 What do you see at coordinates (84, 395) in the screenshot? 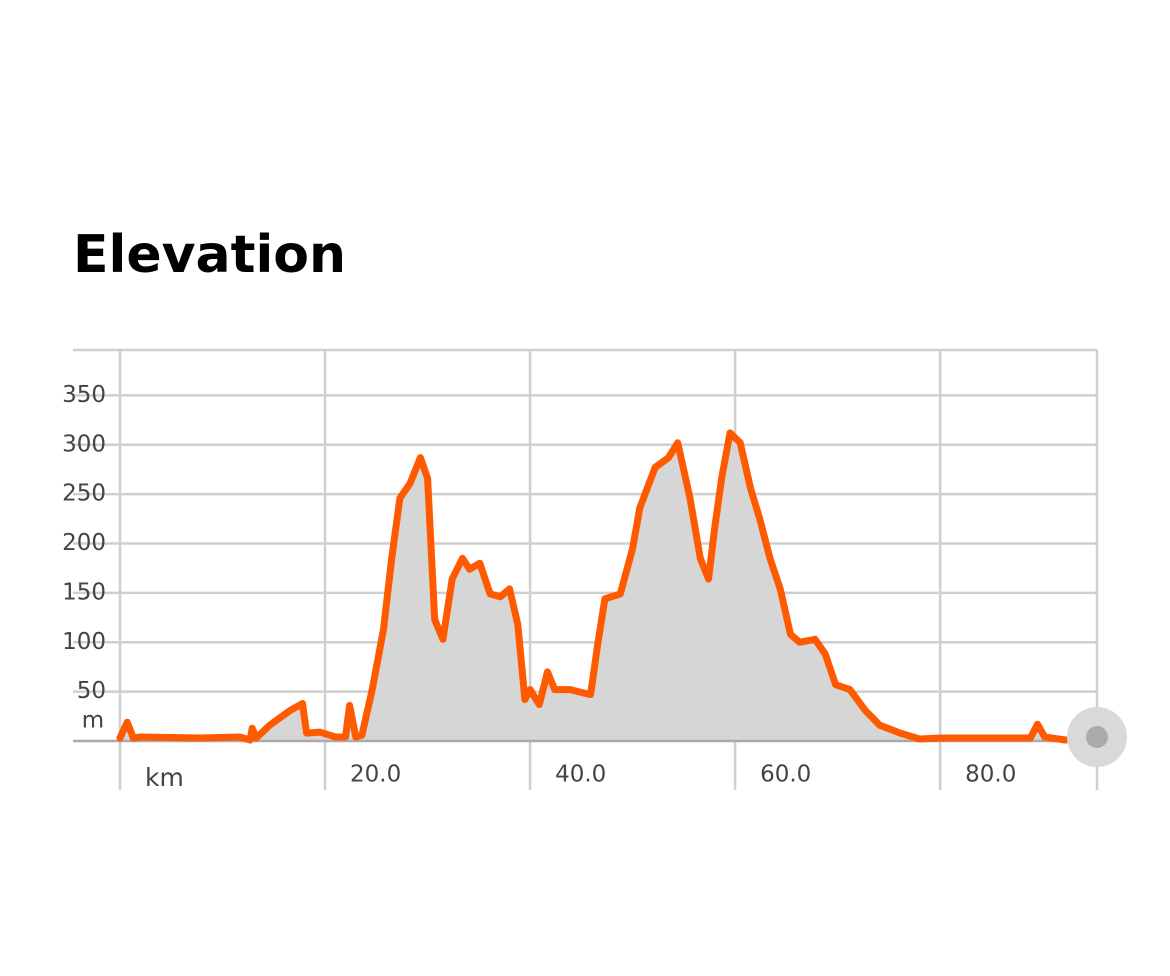
I see `y-tick-label: 350` at bounding box center [84, 395].